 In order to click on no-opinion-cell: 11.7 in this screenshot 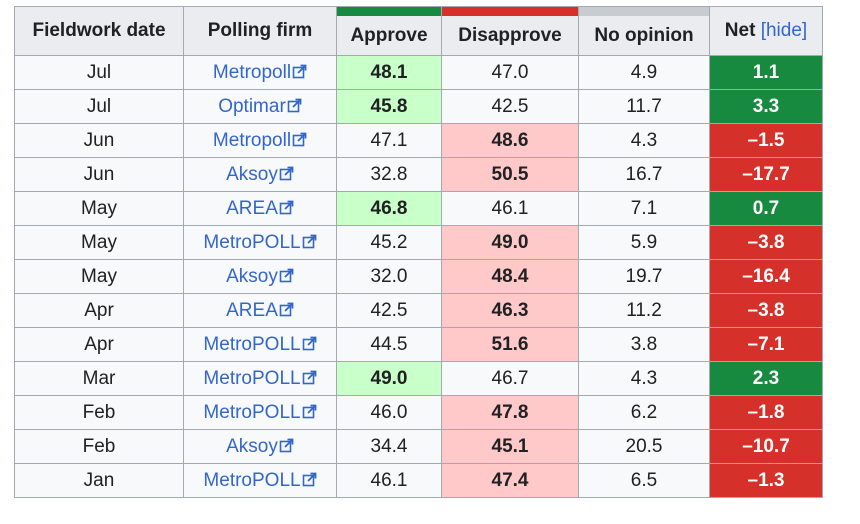, I will do `click(644, 106)`.